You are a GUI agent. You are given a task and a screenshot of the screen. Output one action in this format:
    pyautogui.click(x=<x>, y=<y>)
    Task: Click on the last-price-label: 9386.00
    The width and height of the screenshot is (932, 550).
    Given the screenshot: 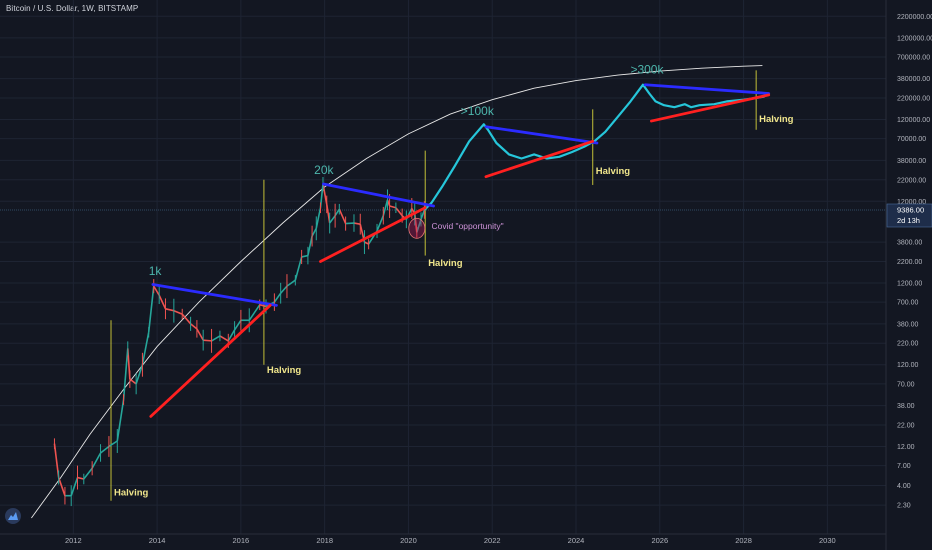 What is the action you would take?
    pyautogui.click(x=910, y=210)
    